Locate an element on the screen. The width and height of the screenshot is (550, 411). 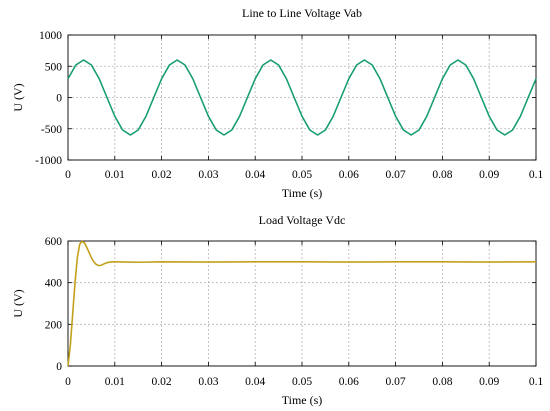
y-tick-label: -1000 is located at coordinates (48, 161).